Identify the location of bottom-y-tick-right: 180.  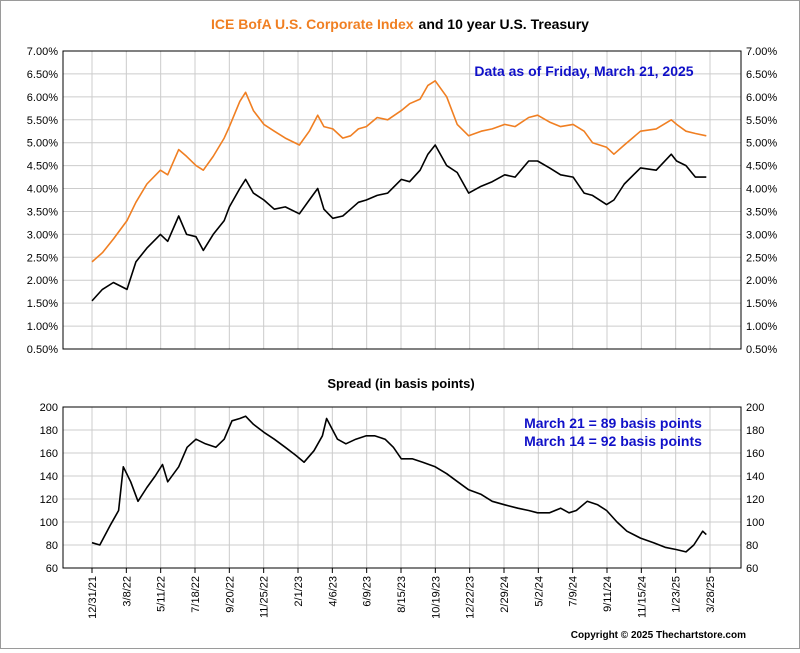
(755, 431).